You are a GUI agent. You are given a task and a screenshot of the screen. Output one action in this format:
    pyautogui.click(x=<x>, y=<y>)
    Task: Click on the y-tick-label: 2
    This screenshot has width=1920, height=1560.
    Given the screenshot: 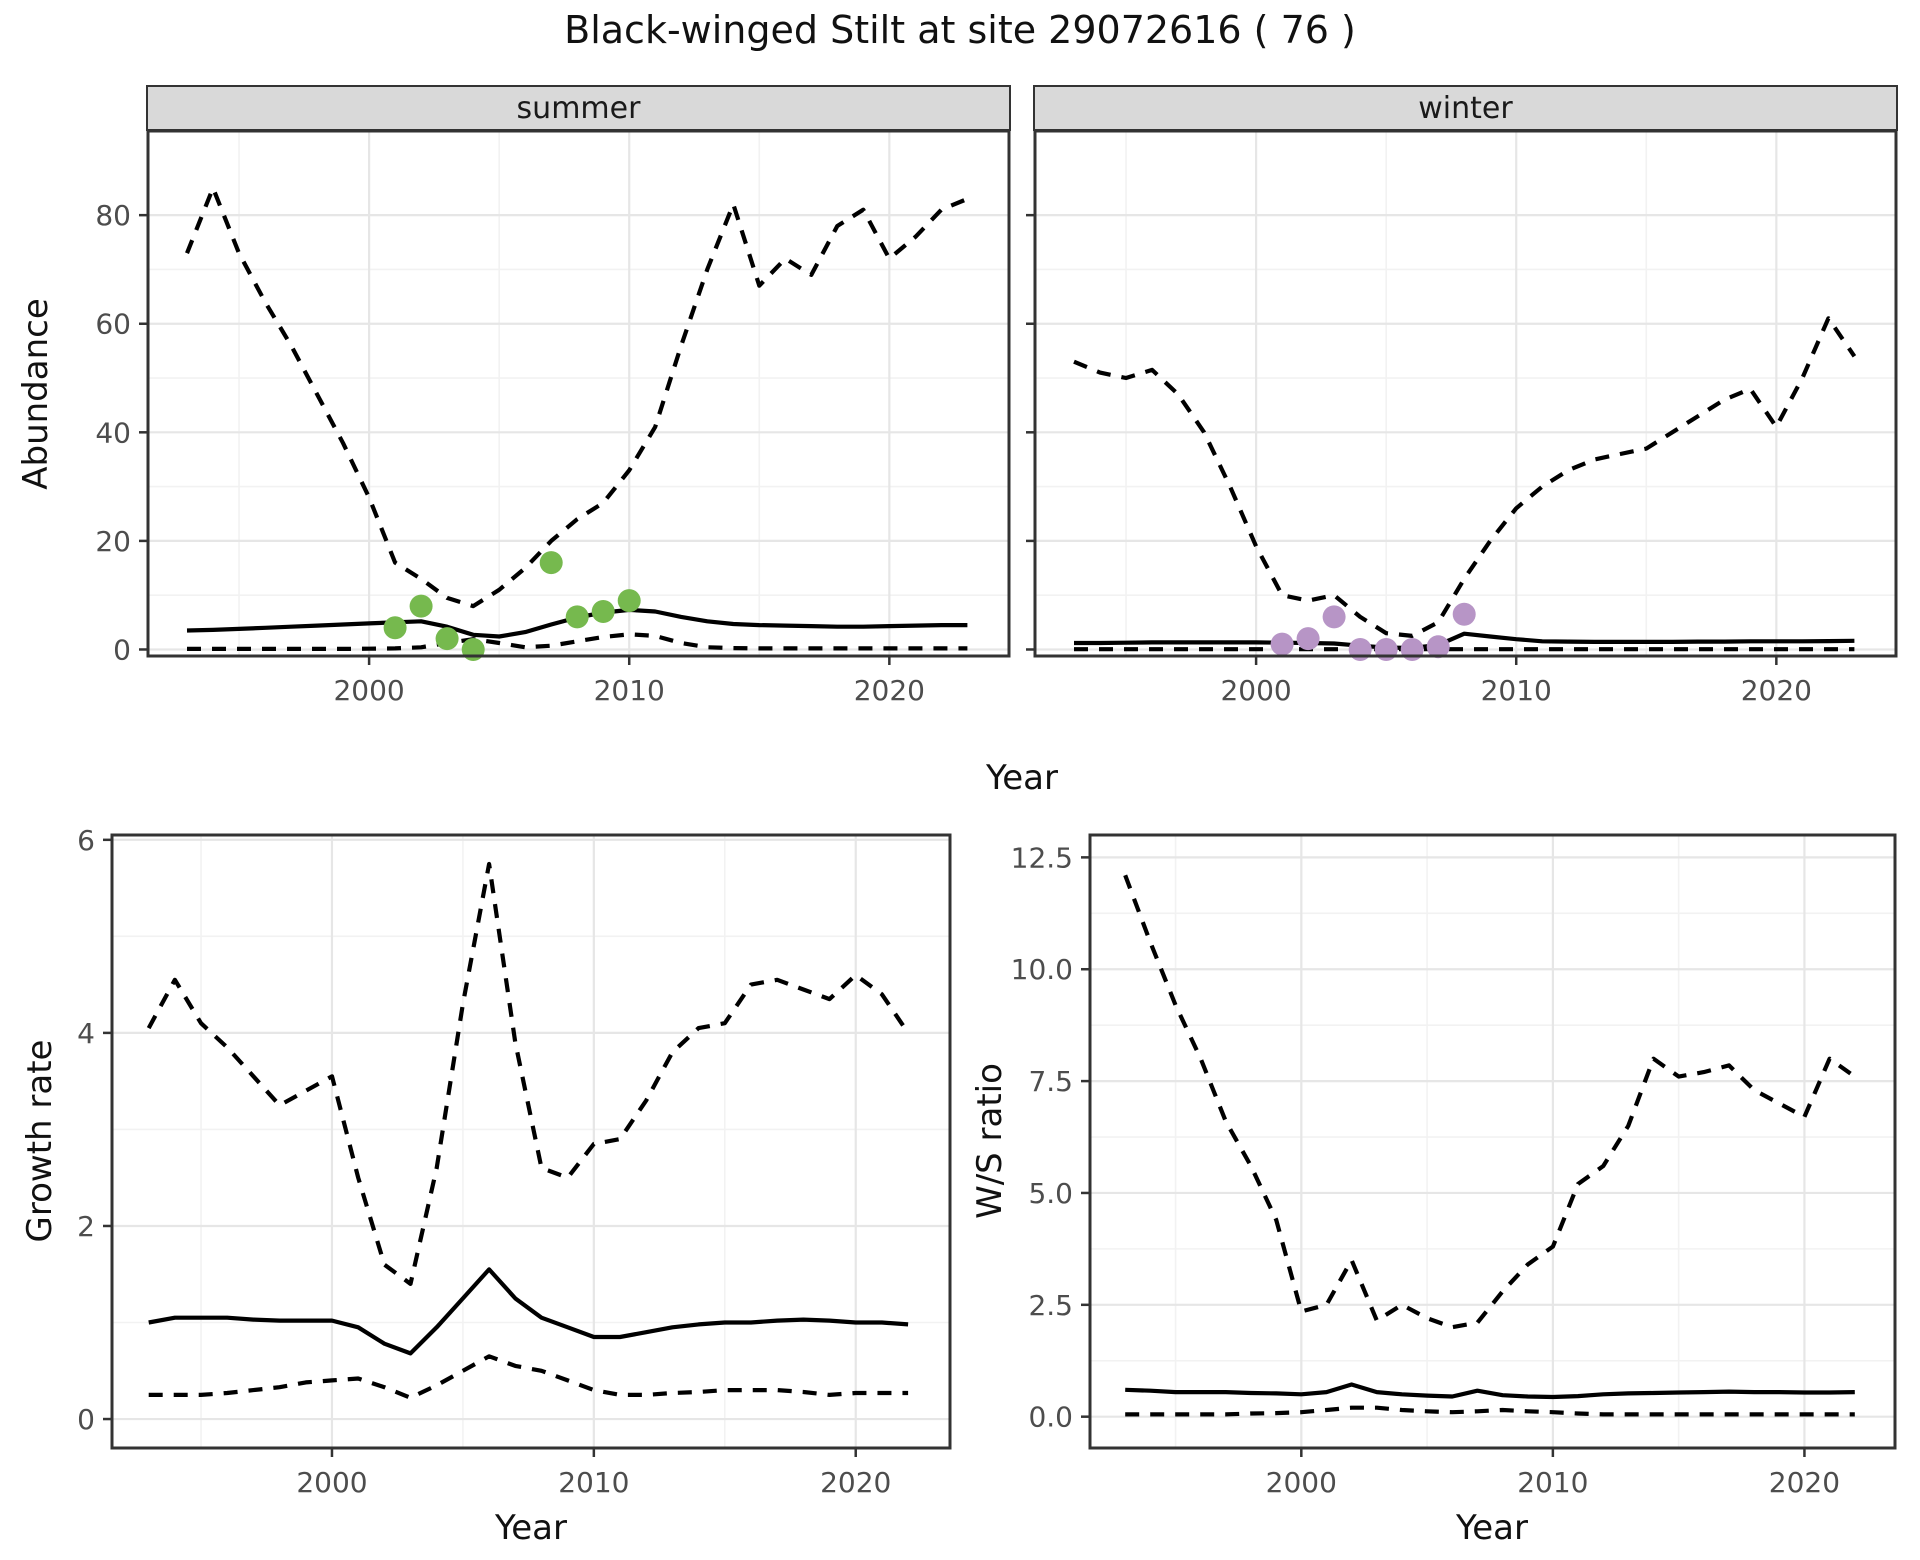 What is the action you would take?
    pyautogui.click(x=86, y=1226)
    